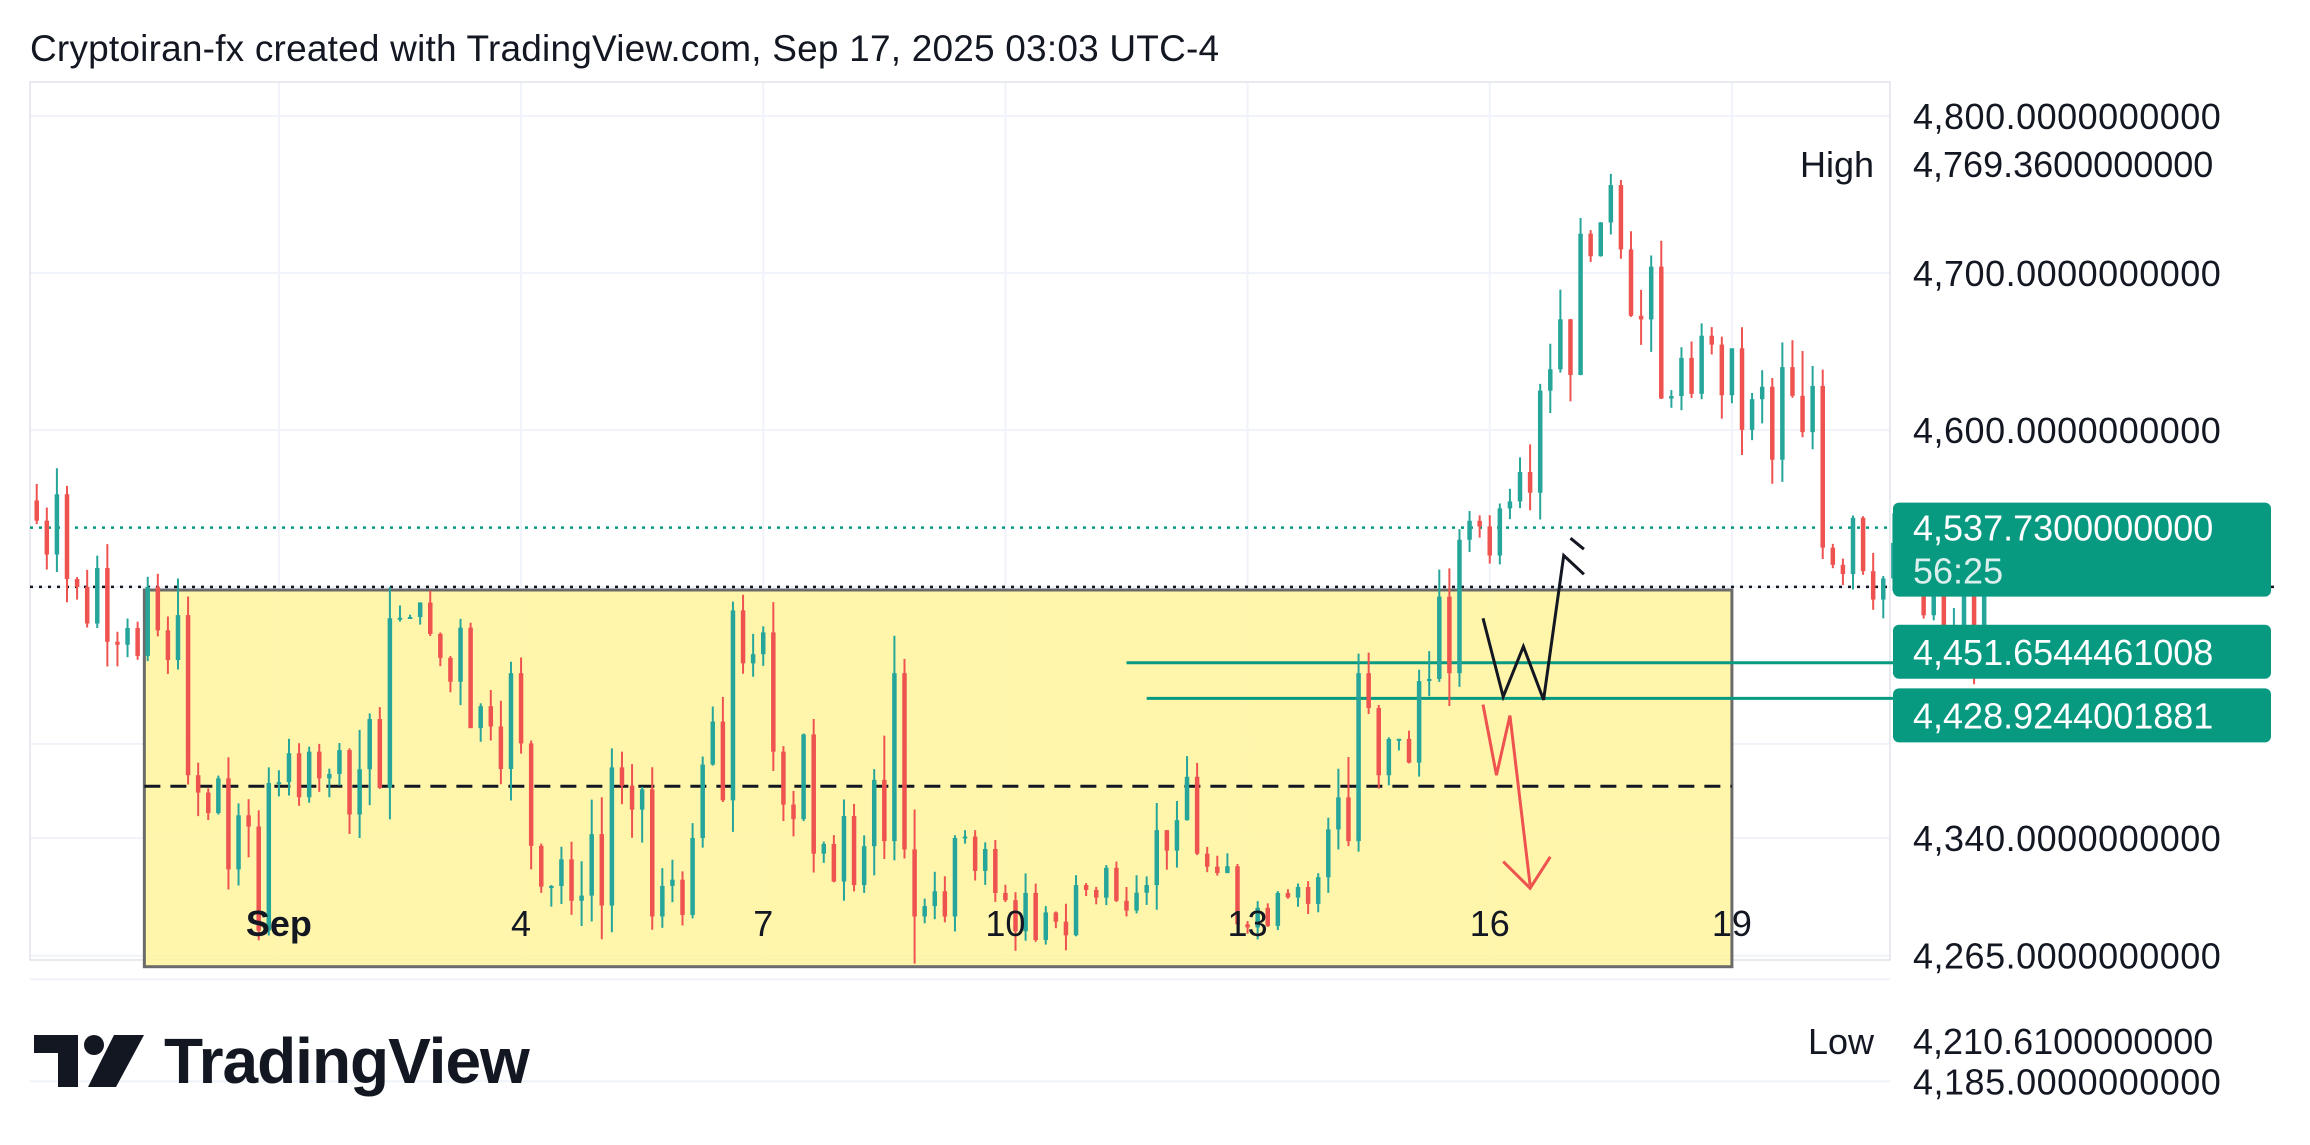 The width and height of the screenshot is (2310, 1145). Describe the element at coordinates (2063, 652) in the screenshot. I see `level-value: 4,451.6544461008` at that location.